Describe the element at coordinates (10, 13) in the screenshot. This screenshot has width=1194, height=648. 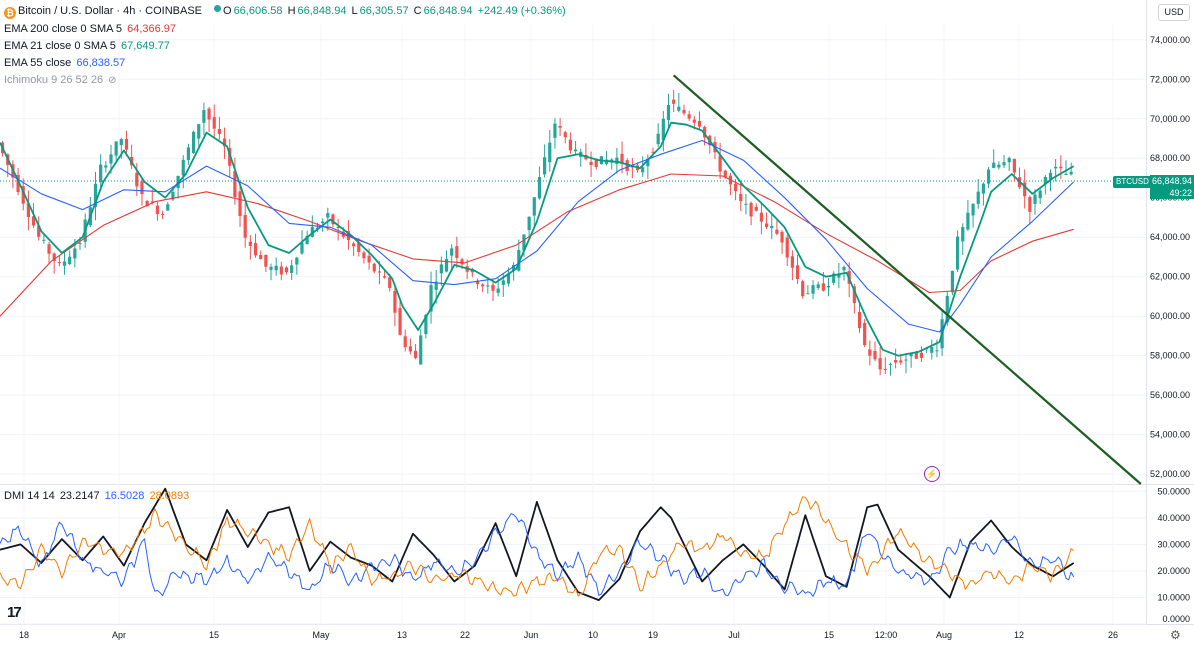
I see `bitcoin-icon: ₿` at that location.